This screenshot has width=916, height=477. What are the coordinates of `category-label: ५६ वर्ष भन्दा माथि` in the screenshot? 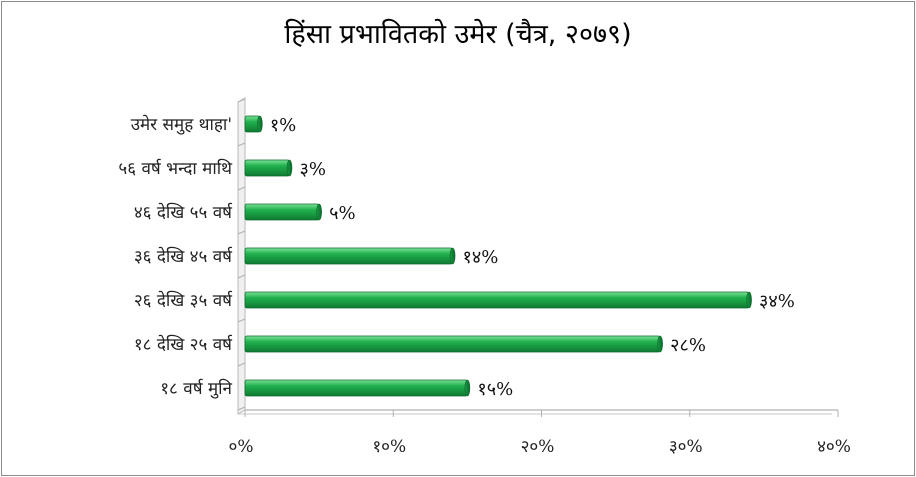 It's located at (175, 168).